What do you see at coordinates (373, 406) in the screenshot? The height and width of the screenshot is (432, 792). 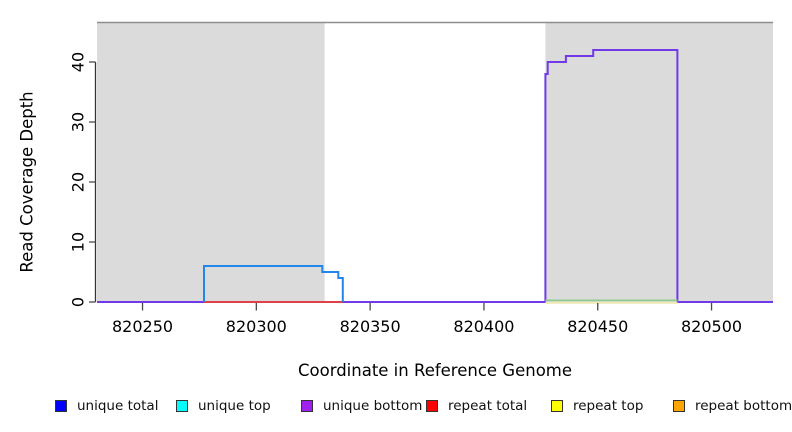 I see `legend-label: unique bottom` at bounding box center [373, 406].